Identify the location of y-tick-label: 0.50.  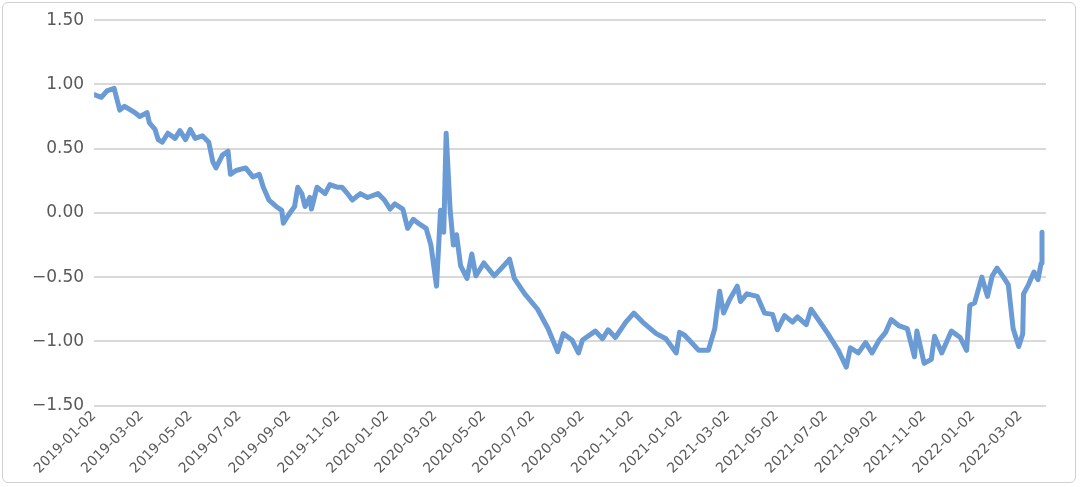
(65, 147).